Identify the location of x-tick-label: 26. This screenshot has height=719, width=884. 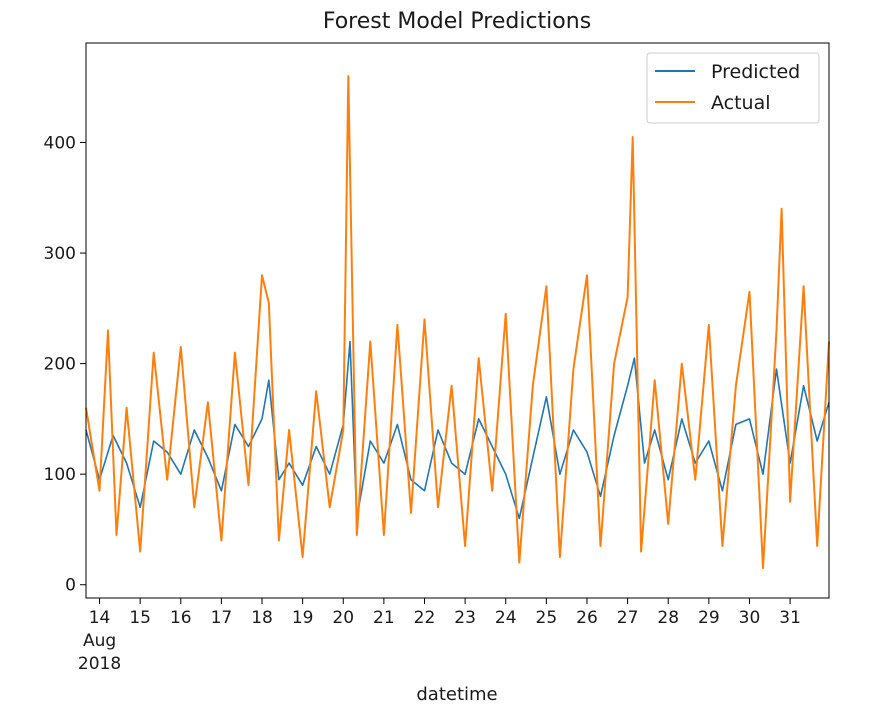
(587, 618).